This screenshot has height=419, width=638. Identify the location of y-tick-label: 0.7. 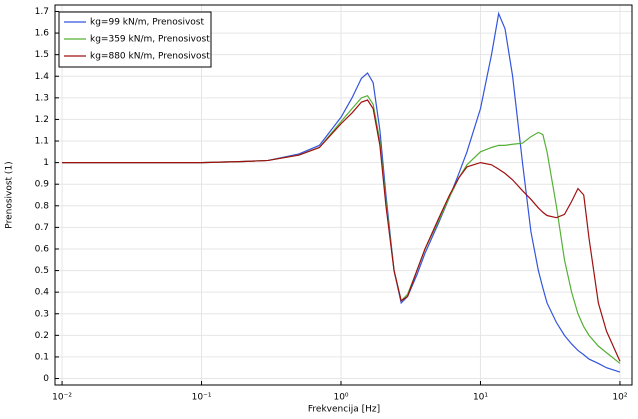
(42, 228).